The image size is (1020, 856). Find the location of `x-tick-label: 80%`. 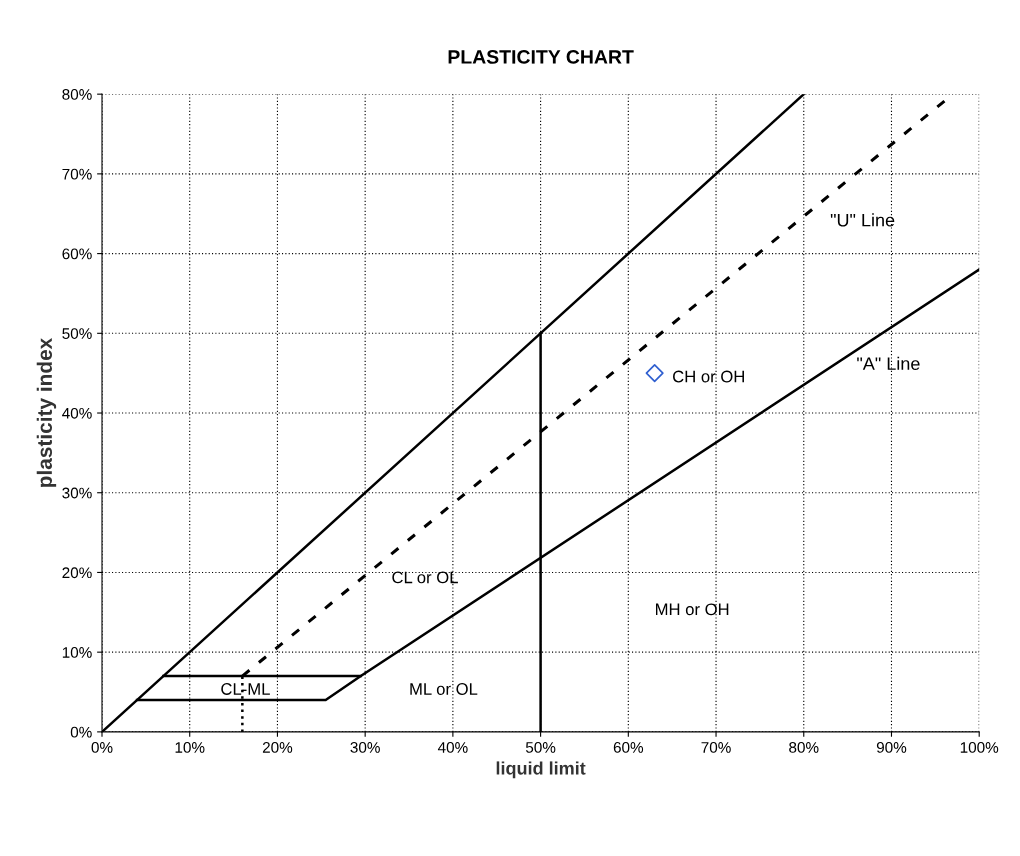

x-tick-label: 80% is located at coordinates (804, 747).